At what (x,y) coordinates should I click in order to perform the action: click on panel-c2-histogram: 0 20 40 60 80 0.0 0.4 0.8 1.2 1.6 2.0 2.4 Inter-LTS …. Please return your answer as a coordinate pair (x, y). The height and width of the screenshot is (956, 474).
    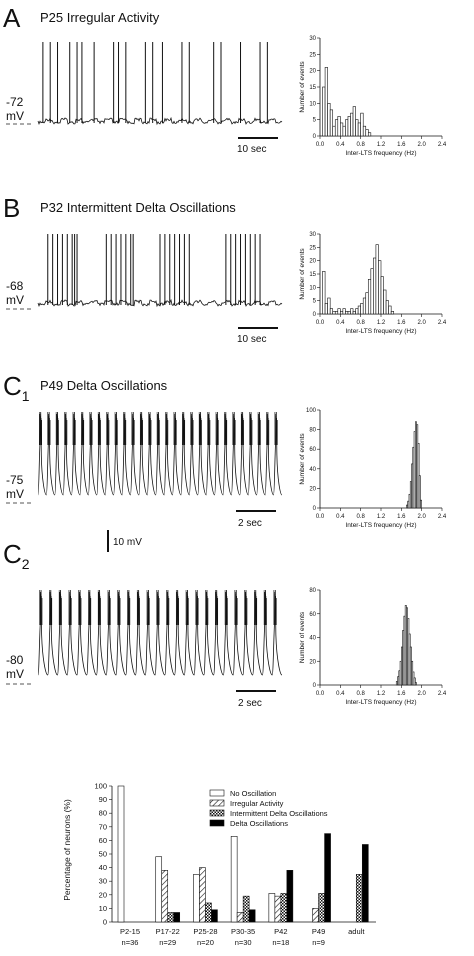
    Looking at the image, I should click on (373, 647).